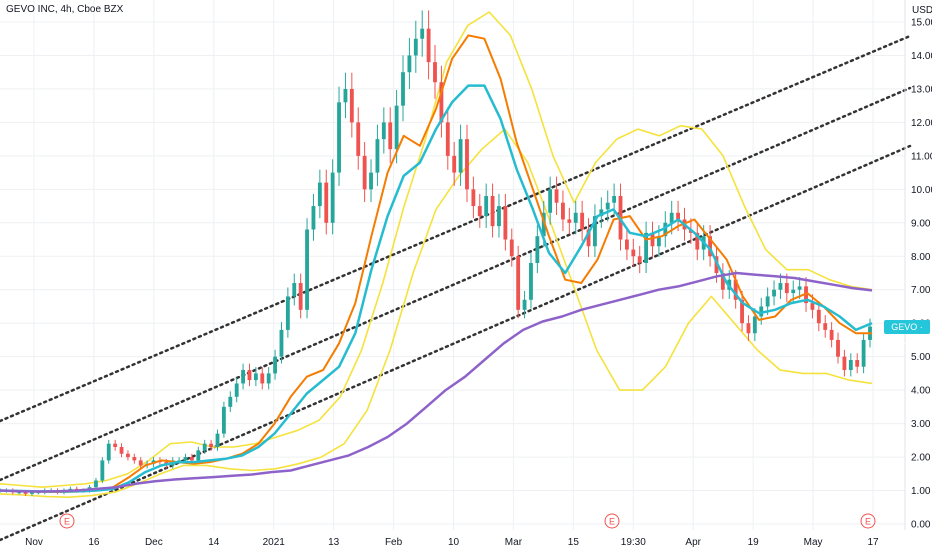 Image resolution: width=932 pixels, height=550 pixels. Describe the element at coordinates (394, 542) in the screenshot. I see `x-tick-label: Feb` at that location.